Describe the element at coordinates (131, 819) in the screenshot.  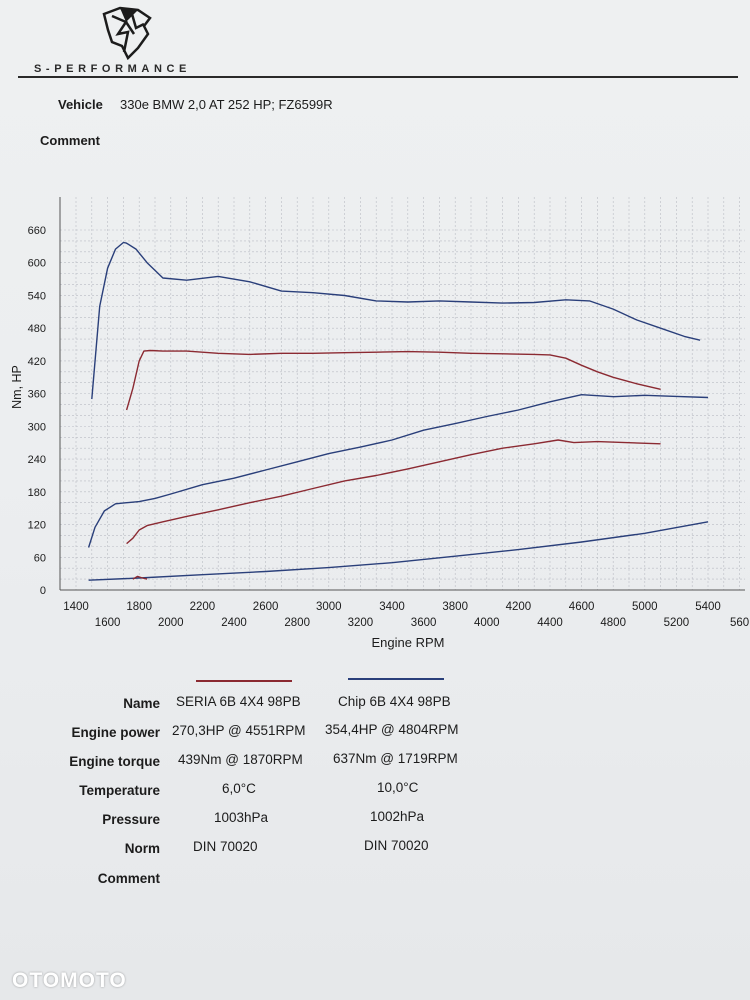
I see `pressure-label: Pressure` at that location.